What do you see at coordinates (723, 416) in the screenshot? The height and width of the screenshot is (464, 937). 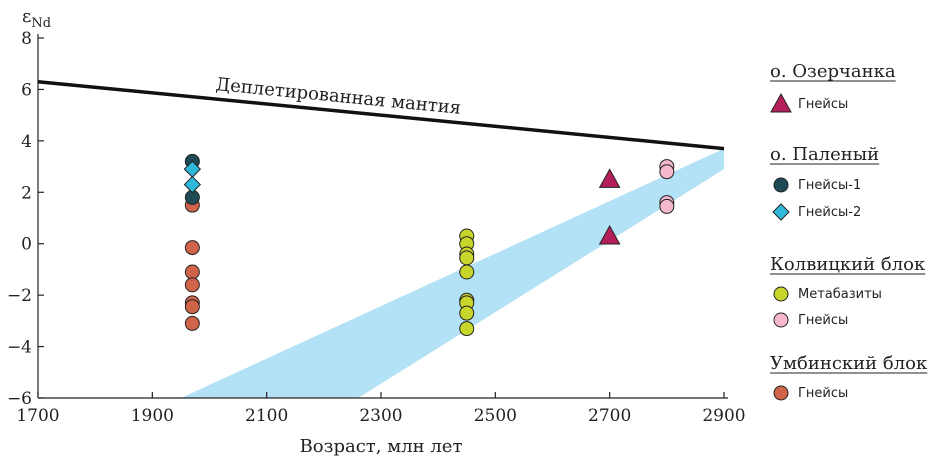 I see `x-tick-label: 2900` at bounding box center [723, 416].